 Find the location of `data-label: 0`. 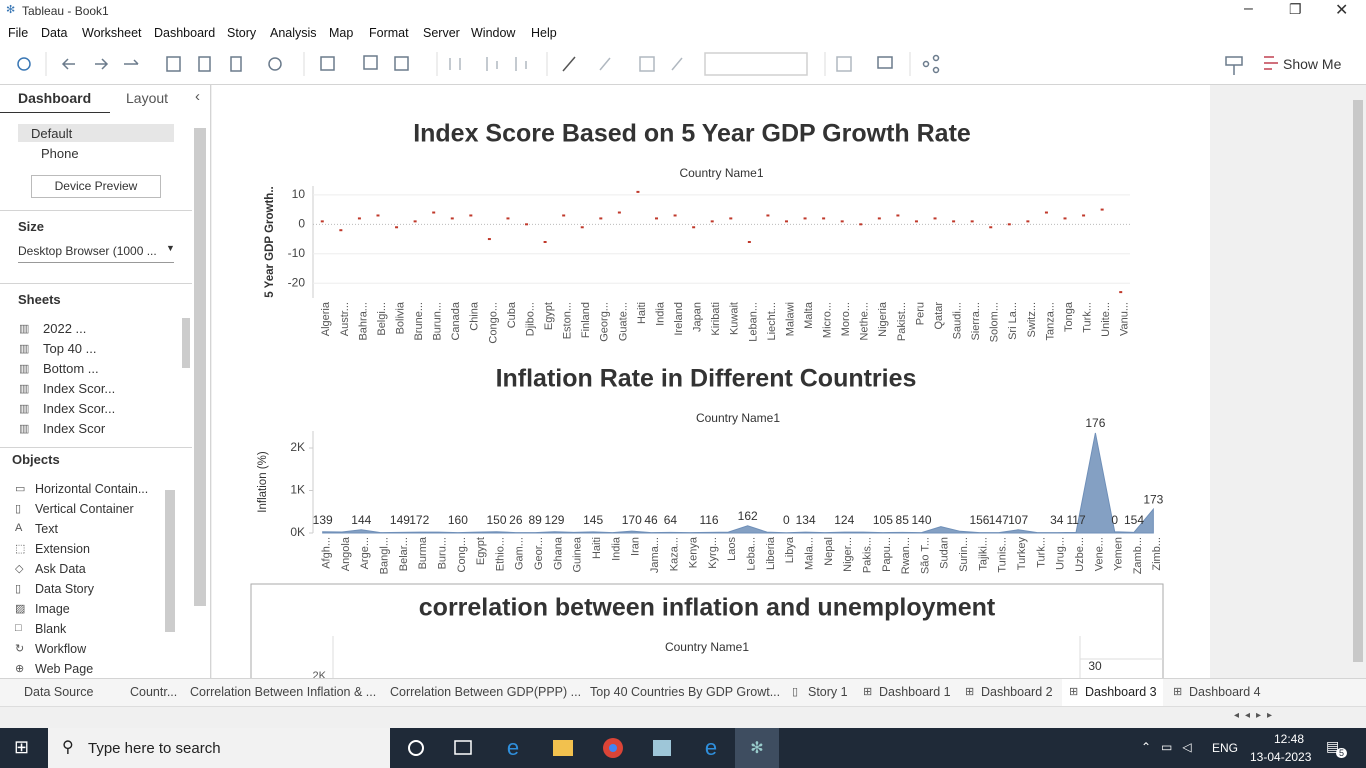

data-label: 0 is located at coordinates (1114, 520).